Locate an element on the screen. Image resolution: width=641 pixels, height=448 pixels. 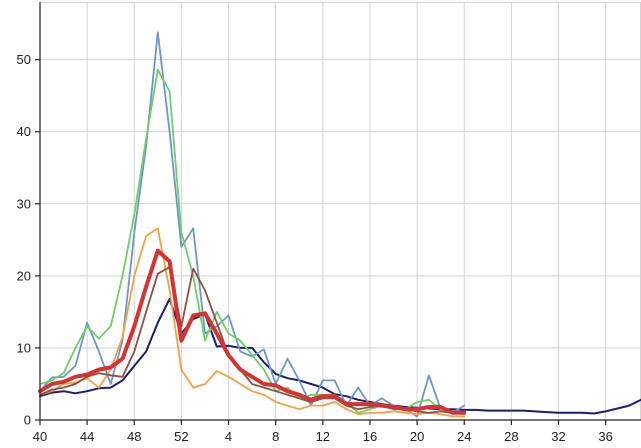
y-tick-label: 40 is located at coordinates (24, 131).